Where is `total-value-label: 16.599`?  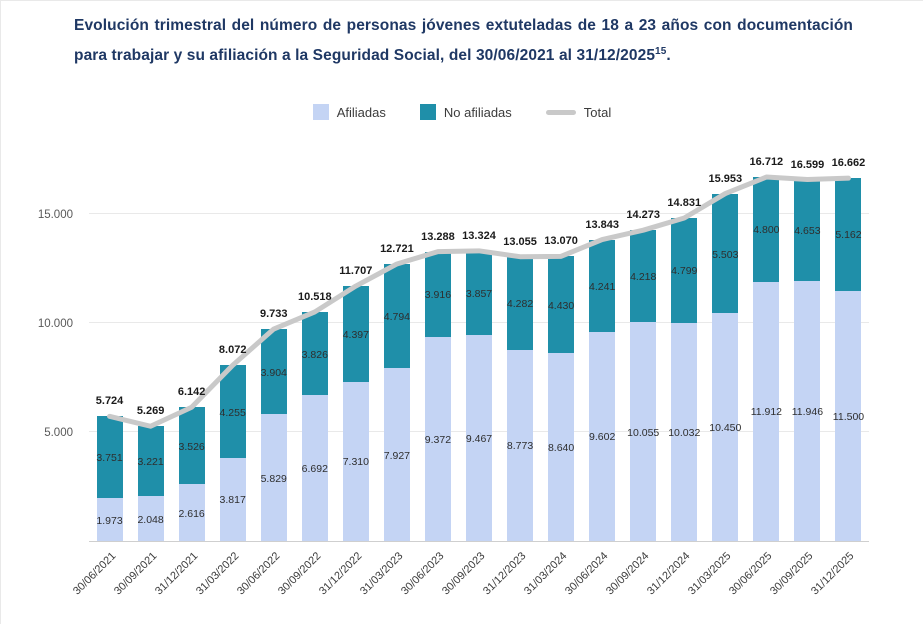
total-value-label: 16.599 is located at coordinates (807, 164).